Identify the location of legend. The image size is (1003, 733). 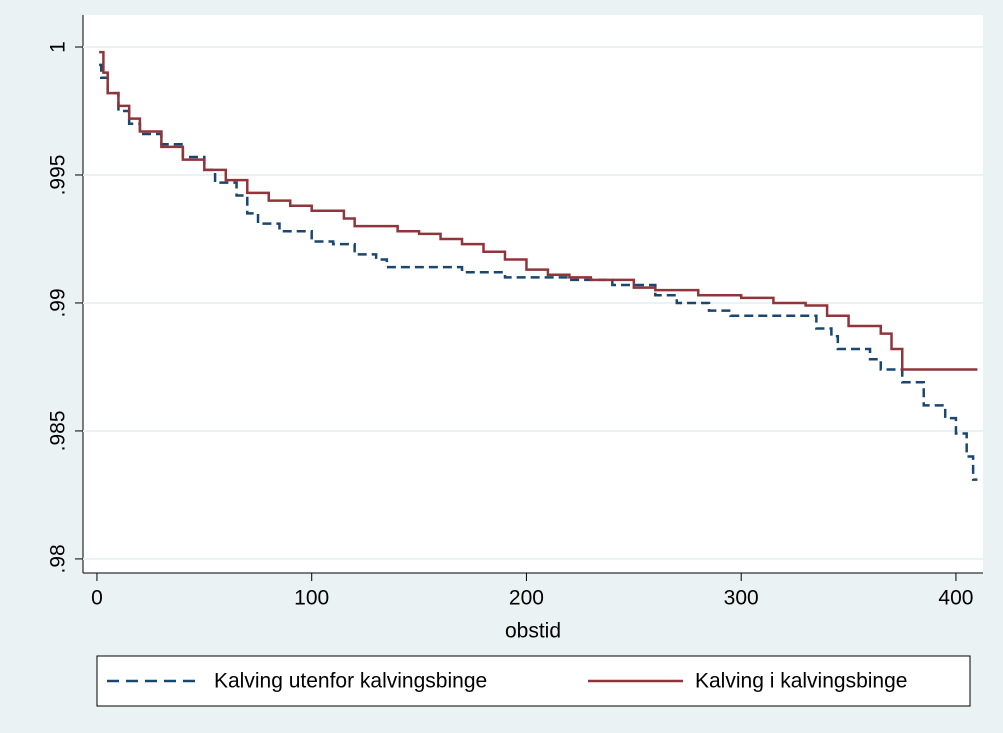
(533, 681).